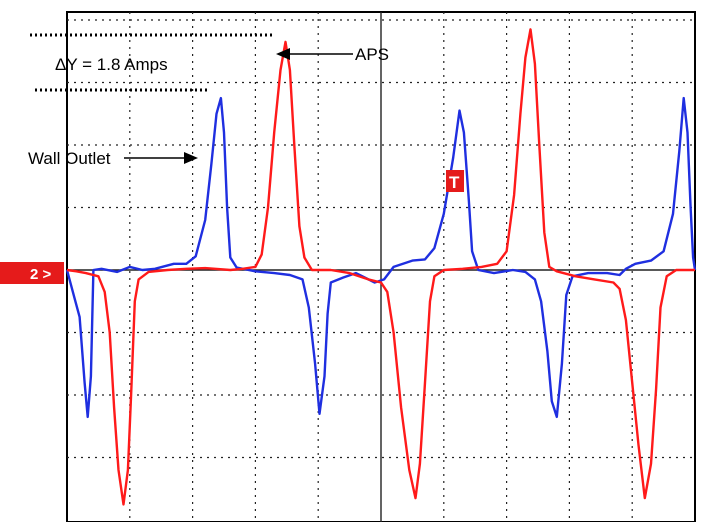 This screenshot has height=522, width=711. I want to click on channel-2-marker, so click(32, 273).